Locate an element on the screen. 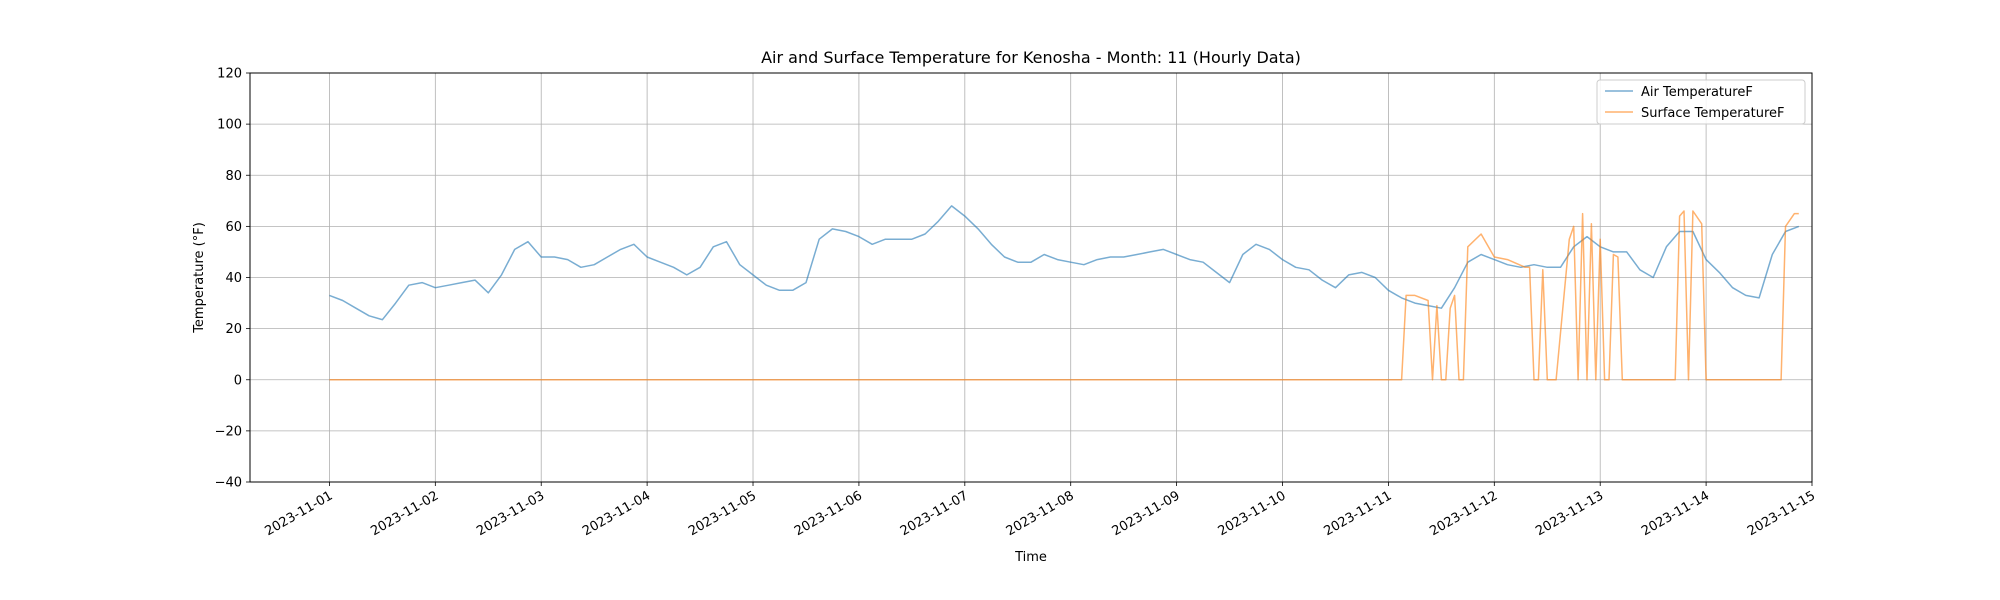 The image size is (2000, 600). y-tick-label: 60 is located at coordinates (233, 227).